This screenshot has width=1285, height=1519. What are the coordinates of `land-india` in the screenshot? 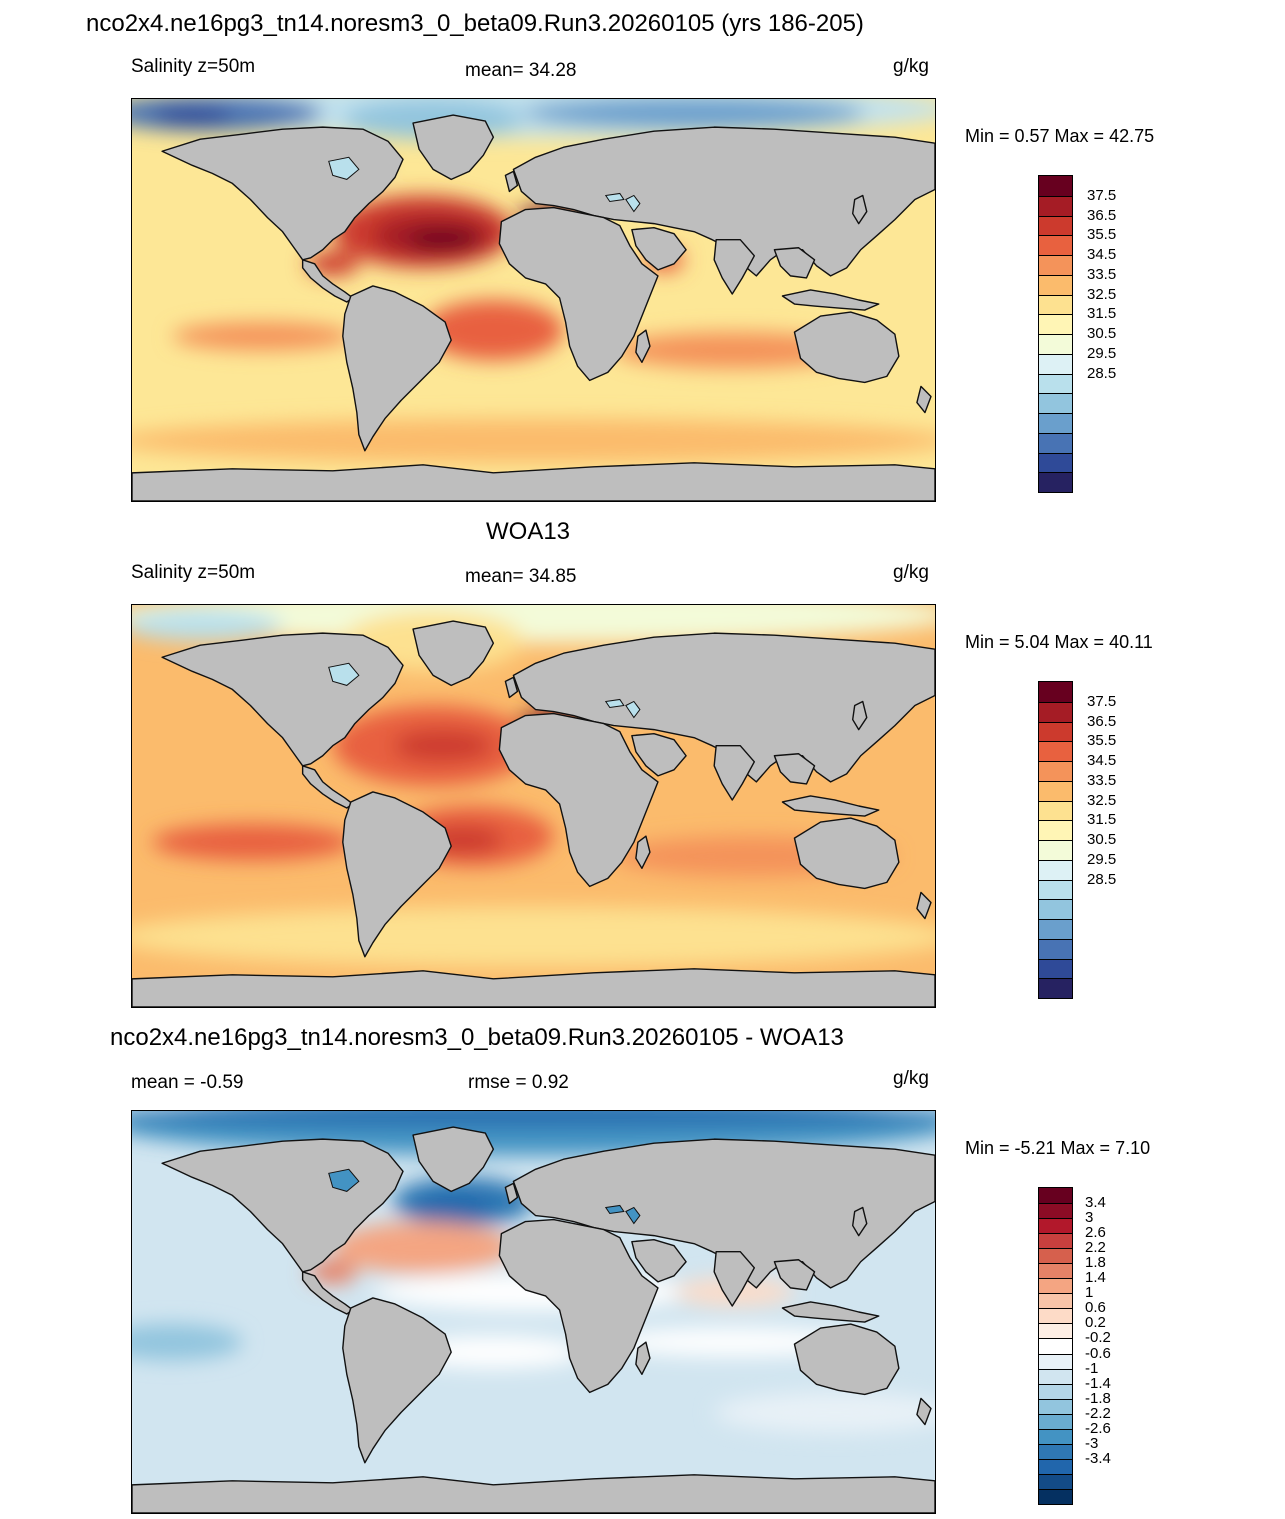 It's located at (734, 266).